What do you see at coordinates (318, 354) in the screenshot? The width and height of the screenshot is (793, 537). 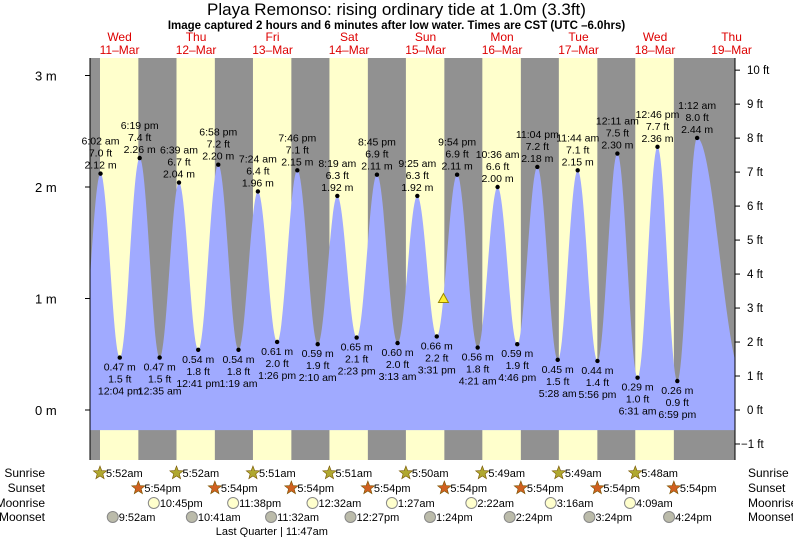 I see `low-tide-m: 0.59 m` at bounding box center [318, 354].